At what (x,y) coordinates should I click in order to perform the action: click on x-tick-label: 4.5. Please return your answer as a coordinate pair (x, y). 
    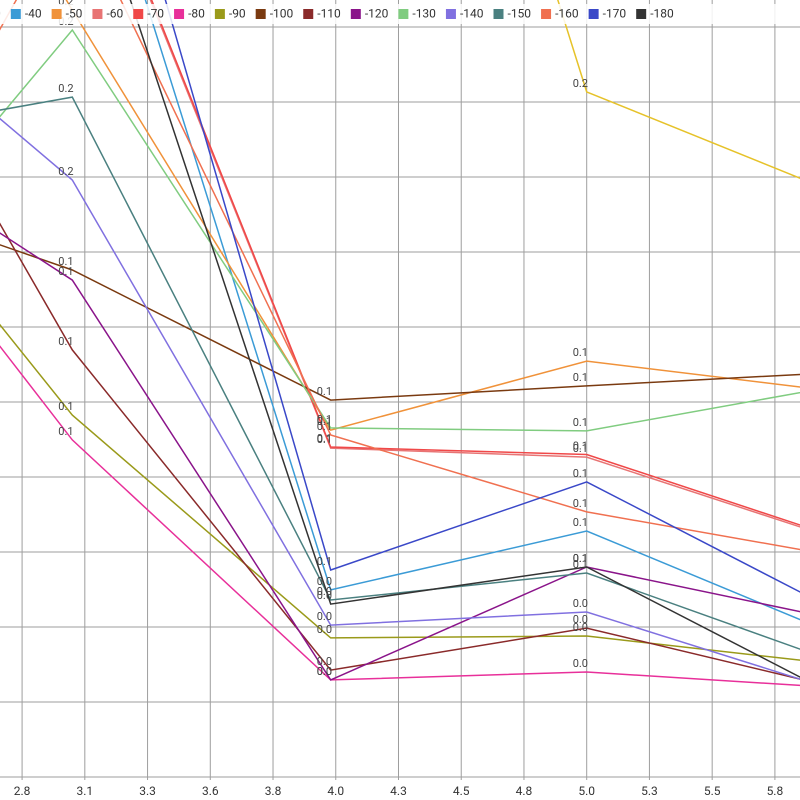
    Looking at the image, I should click on (461, 791).